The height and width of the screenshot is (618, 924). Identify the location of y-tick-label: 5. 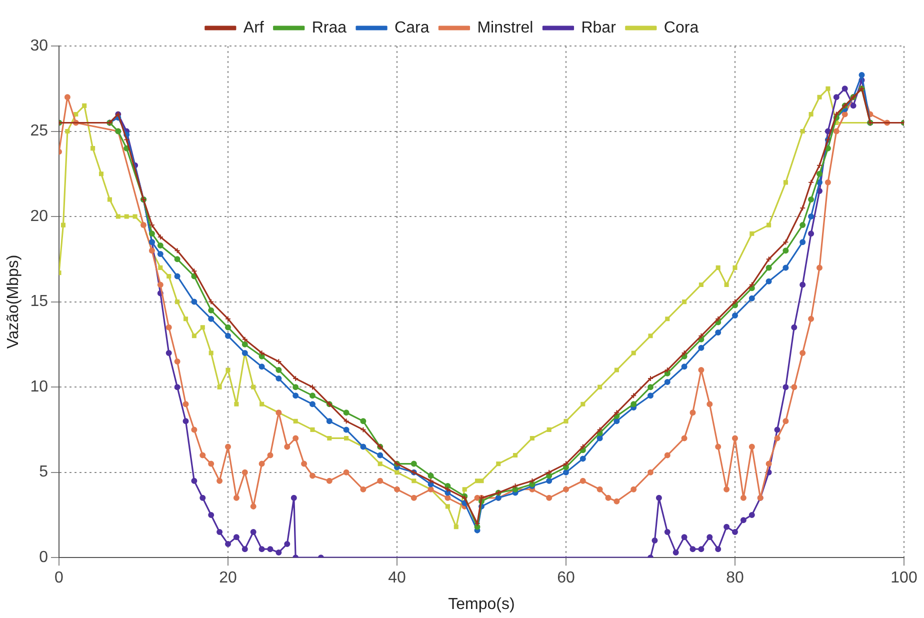
(43, 472).